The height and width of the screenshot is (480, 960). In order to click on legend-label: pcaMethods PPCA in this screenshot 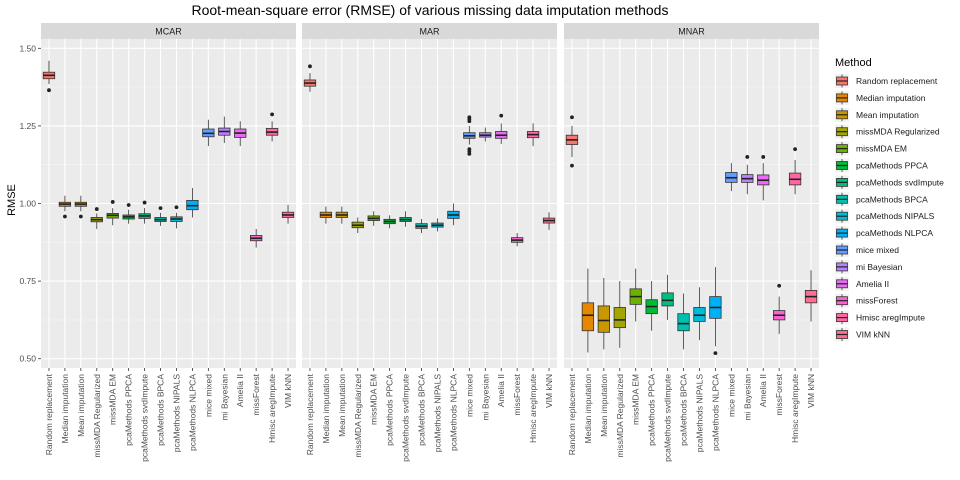, I will do `click(892, 166)`.